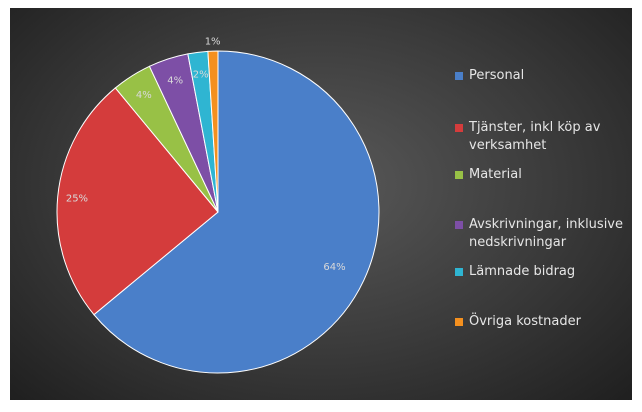 The width and height of the screenshot is (642, 412). What do you see at coordinates (334, 267) in the screenshot?
I see `data-label: 64%` at bounding box center [334, 267].